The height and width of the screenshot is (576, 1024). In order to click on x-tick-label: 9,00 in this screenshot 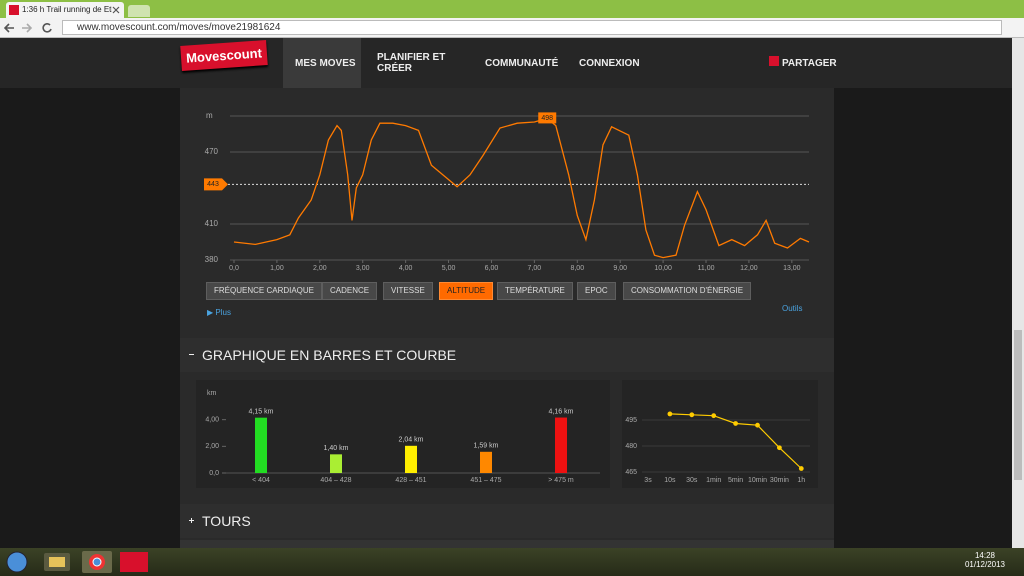, I will do `click(620, 268)`.